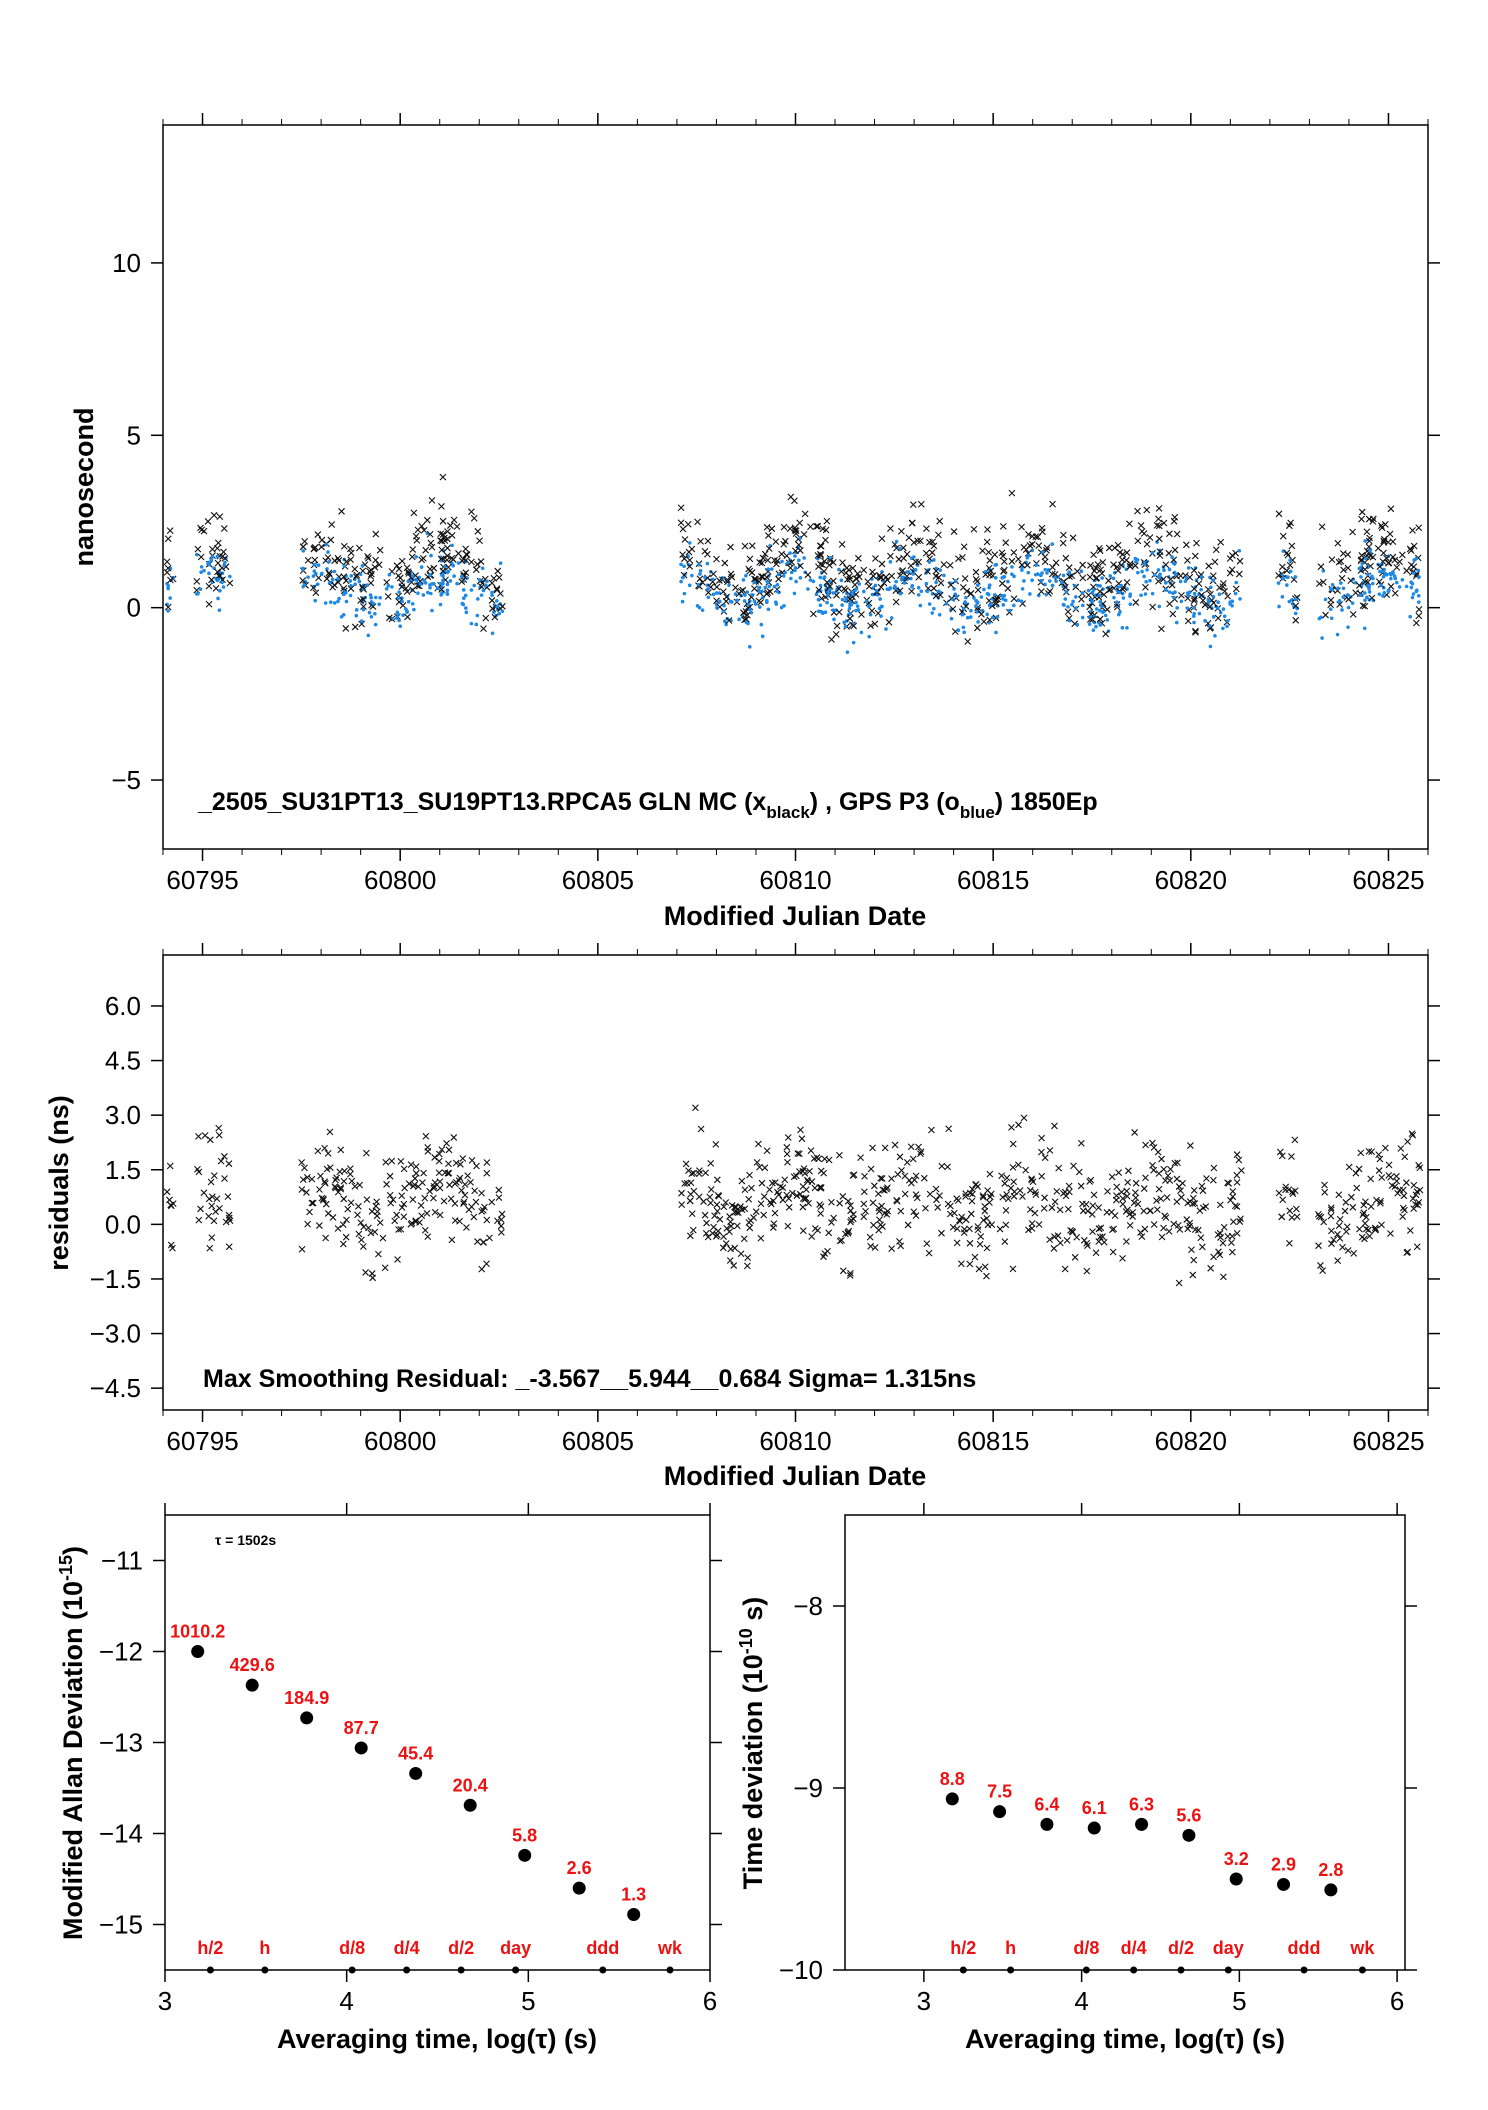 The width and height of the screenshot is (1488, 2110). What do you see at coordinates (123, 1006) in the screenshot?
I see `y-tick-label: 6.0` at bounding box center [123, 1006].